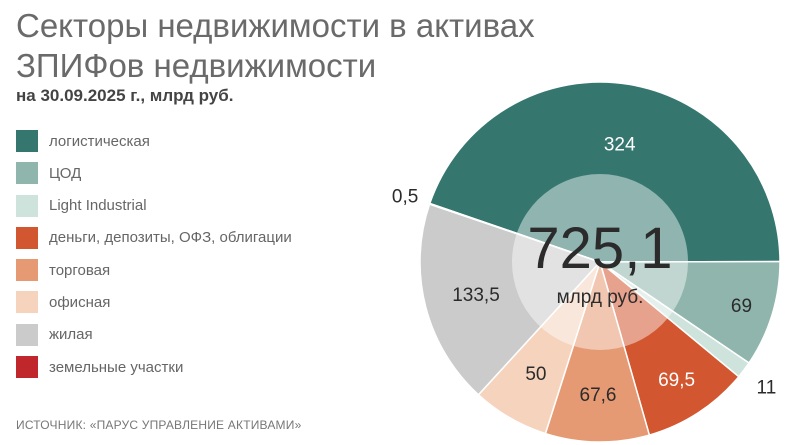  What do you see at coordinates (154, 334) in the screenshot?
I see `legend-item-residential: жилая` at bounding box center [154, 334].